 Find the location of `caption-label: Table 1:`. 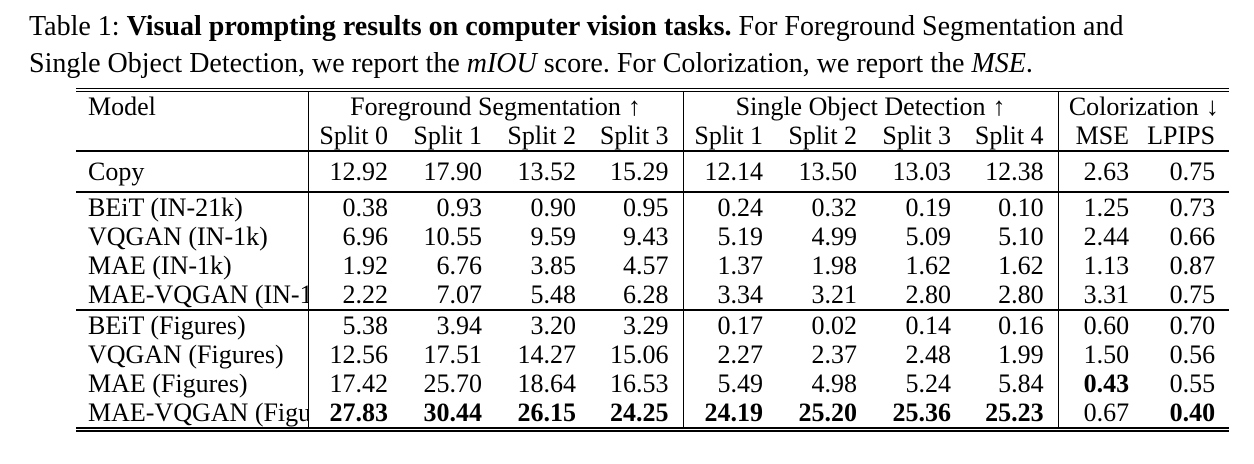

caption-label: Table 1: is located at coordinates (78, 26).